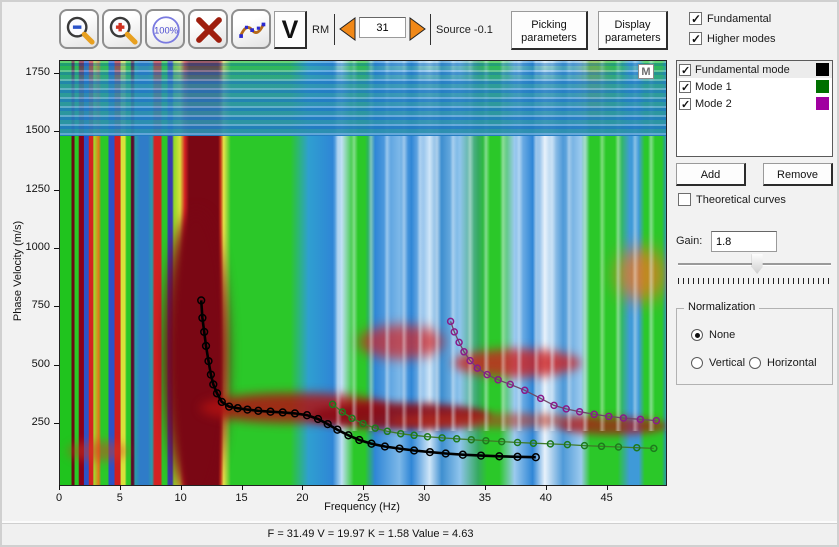  Describe the element at coordinates (646, 71) in the screenshot. I see `mode-badge-button: M` at that location.